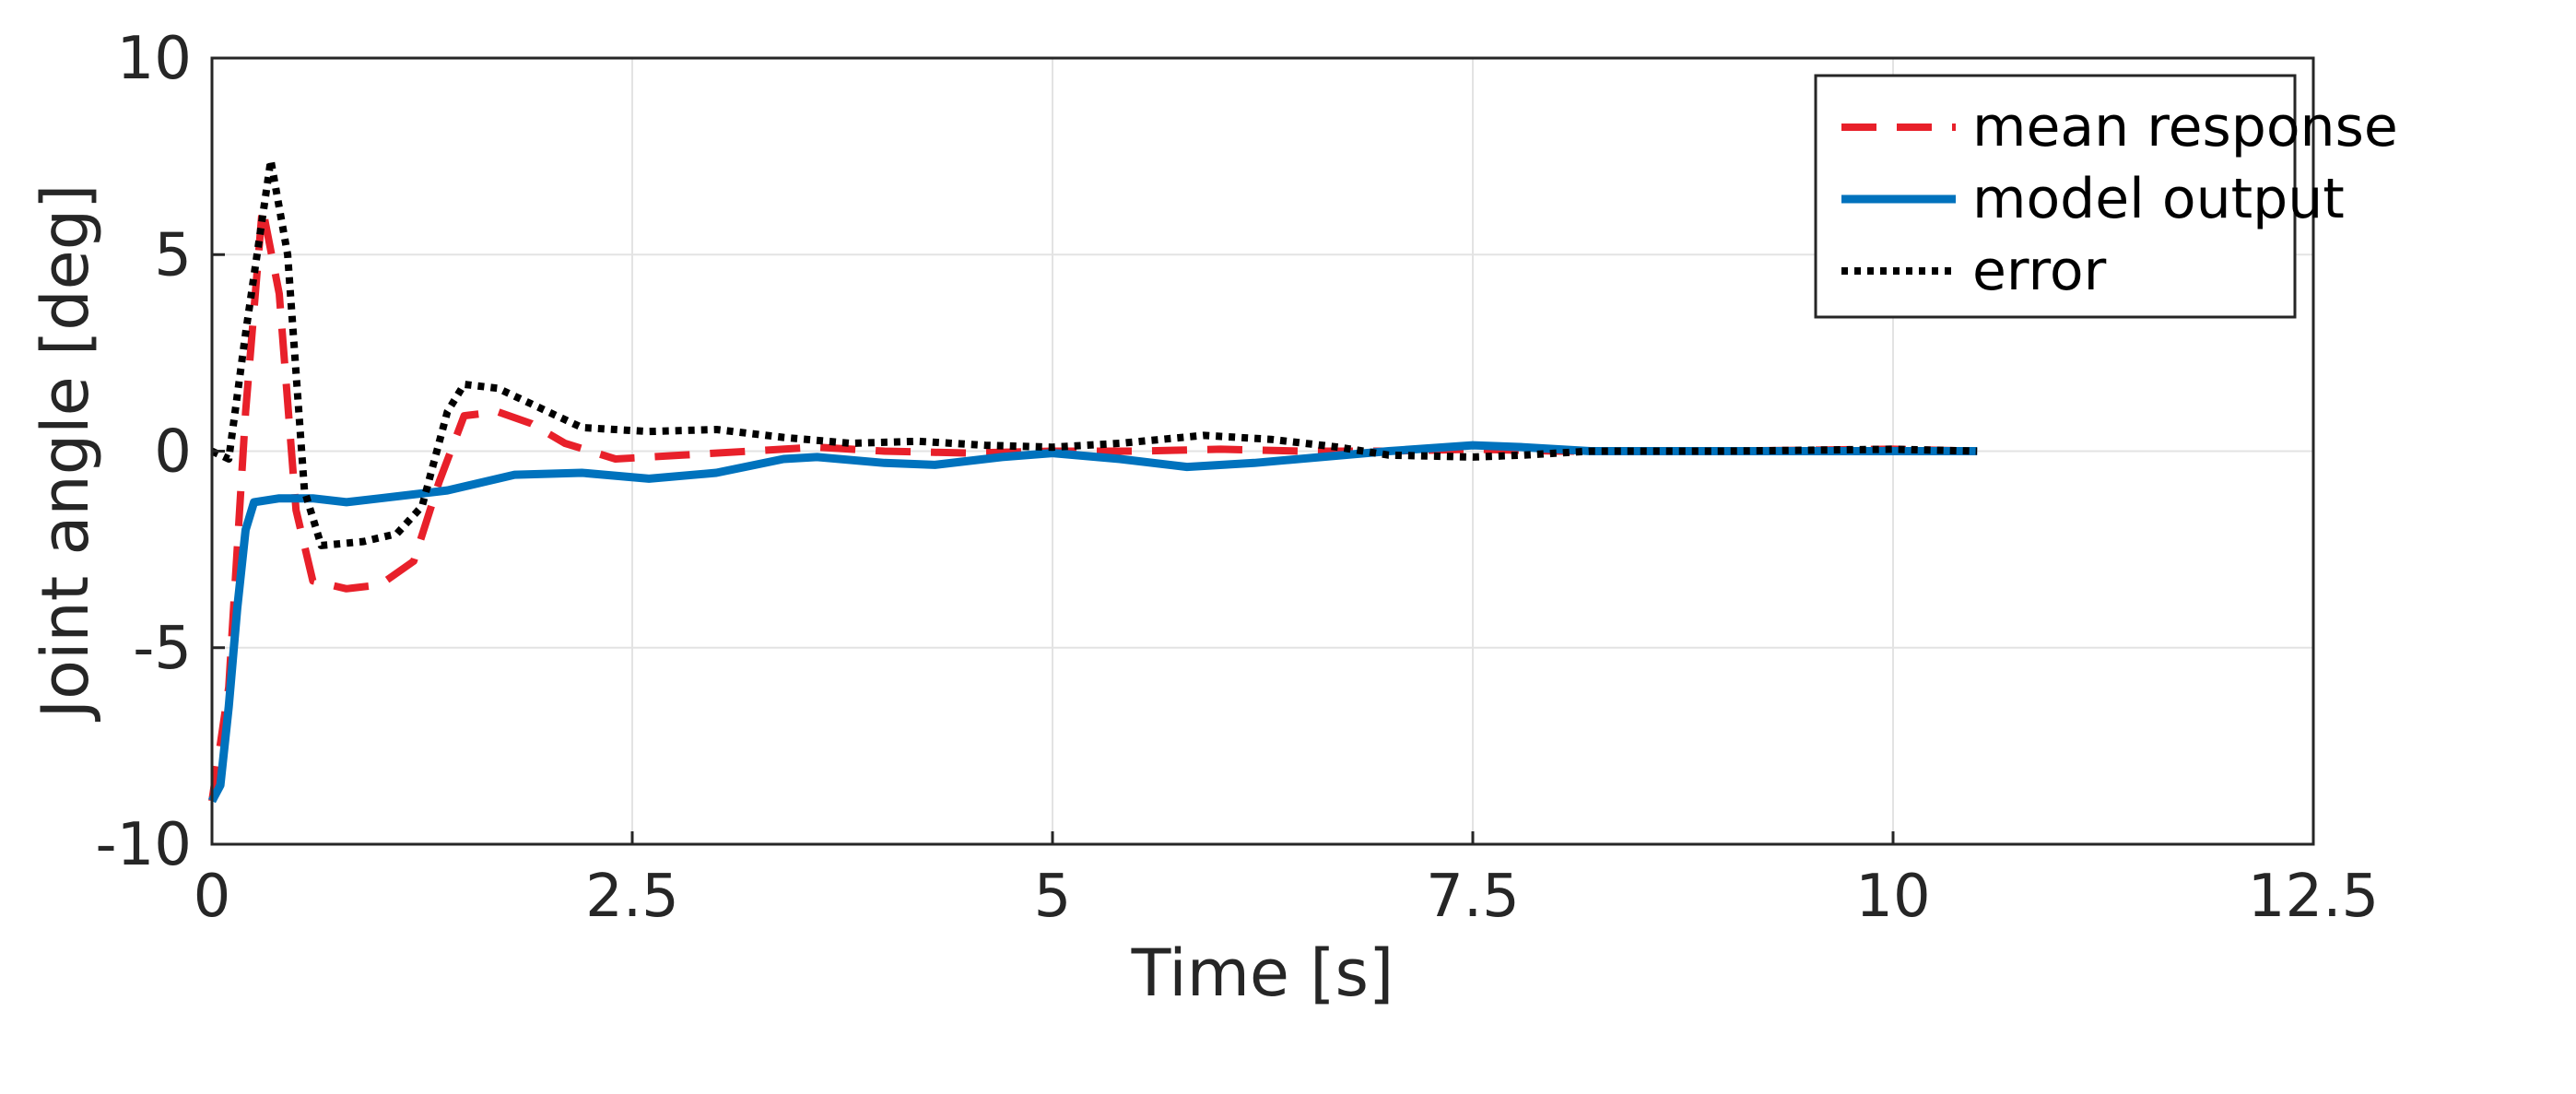 Image resolution: width=2576 pixels, height=1094 pixels. Describe the element at coordinates (212, 897) in the screenshot. I see `x-tick-label: 0` at that location.